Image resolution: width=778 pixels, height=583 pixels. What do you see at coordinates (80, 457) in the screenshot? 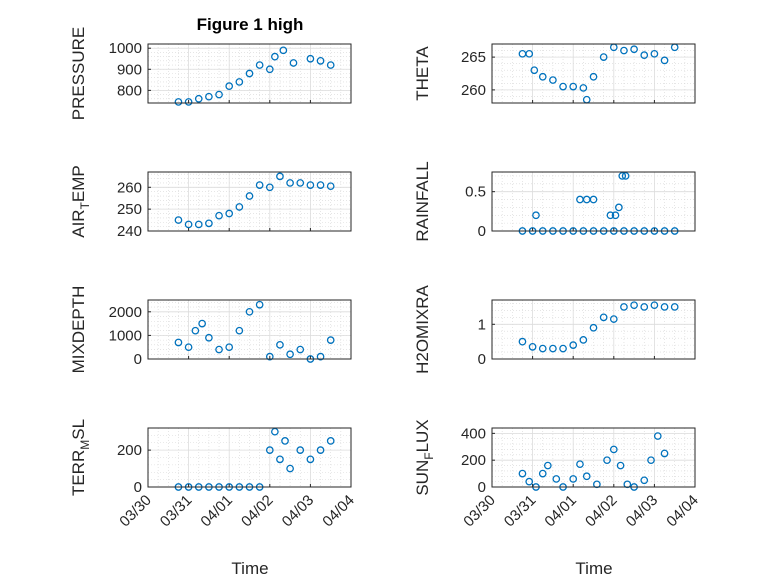
I see `y-axis-label: TERRMSL` at bounding box center [80, 457].